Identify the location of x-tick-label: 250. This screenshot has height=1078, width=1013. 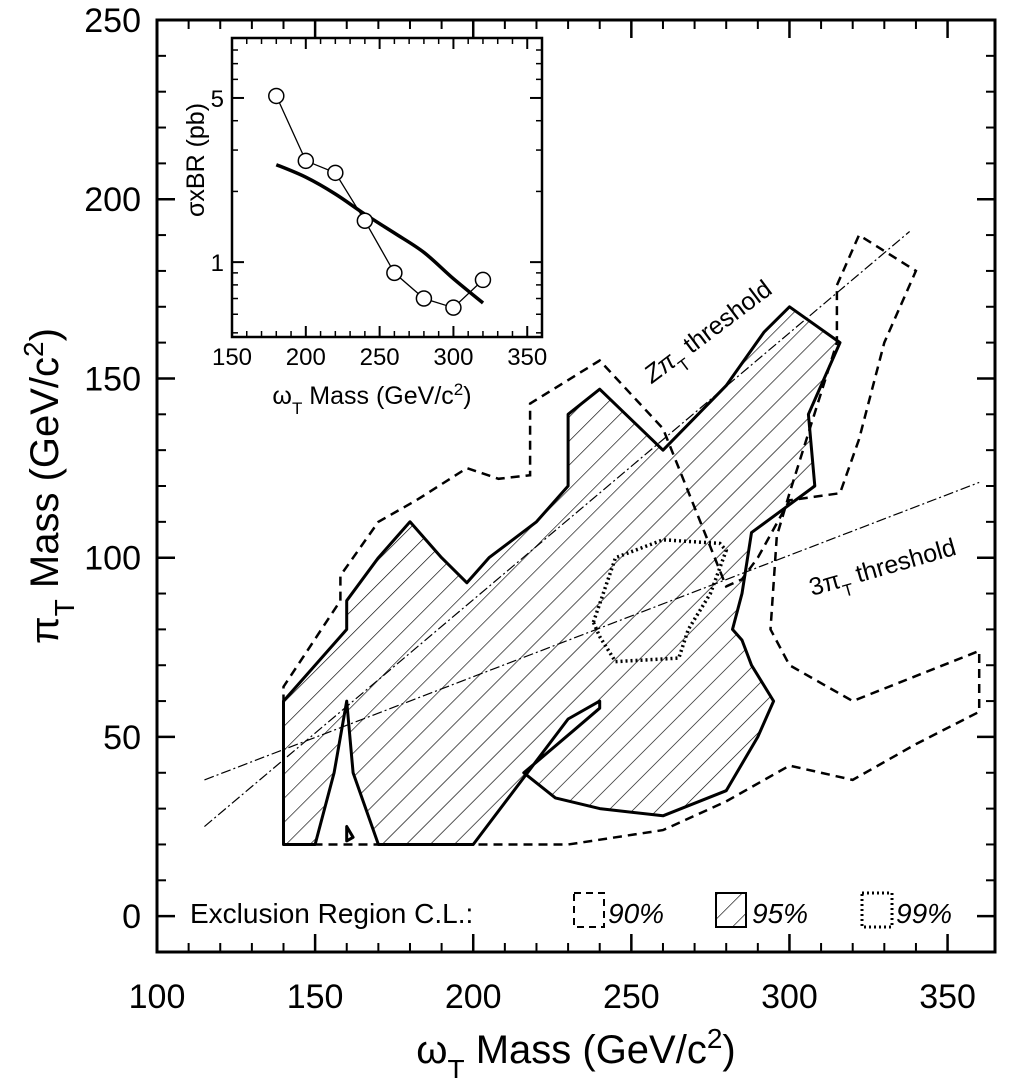
(631, 997).